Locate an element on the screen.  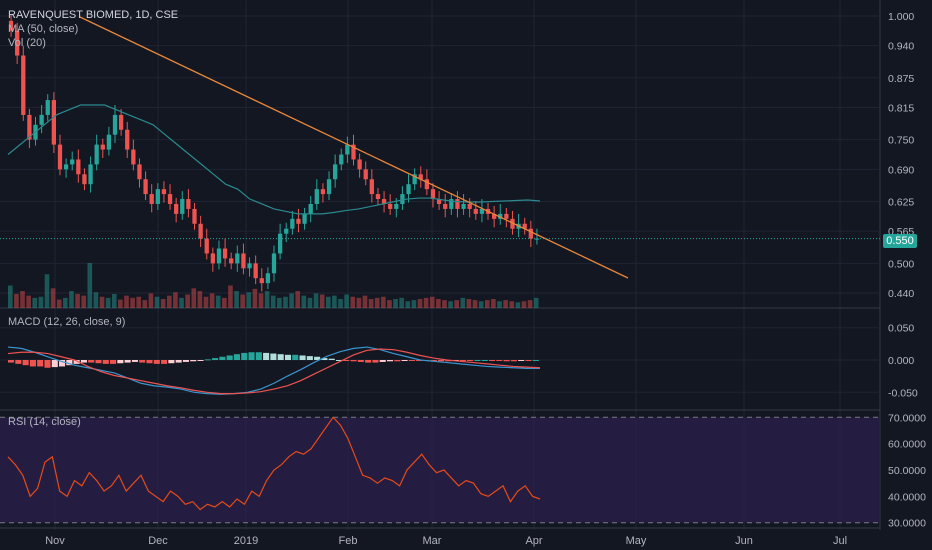
rsi-tick-label: 60.0000 is located at coordinates (907, 445).